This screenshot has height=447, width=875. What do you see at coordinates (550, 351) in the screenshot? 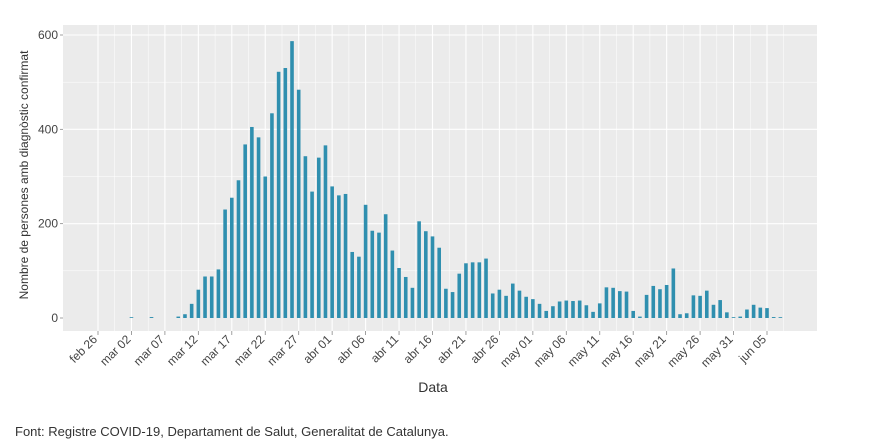
I see `x-tick-label: may 06` at bounding box center [550, 351].